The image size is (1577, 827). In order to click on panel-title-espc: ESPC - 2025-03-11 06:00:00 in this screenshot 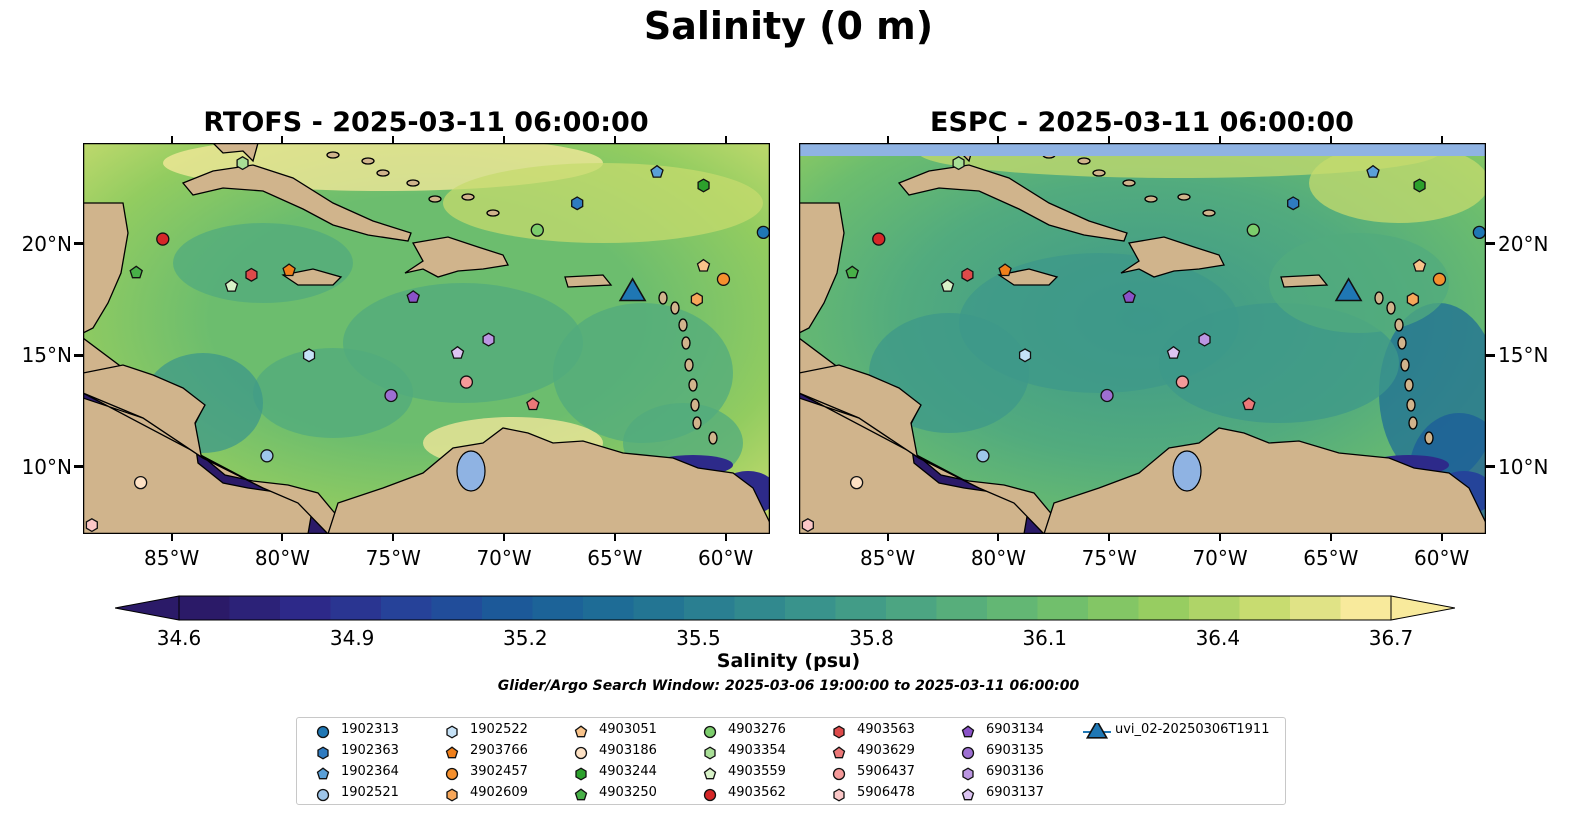, I will do `click(1142, 122)`.